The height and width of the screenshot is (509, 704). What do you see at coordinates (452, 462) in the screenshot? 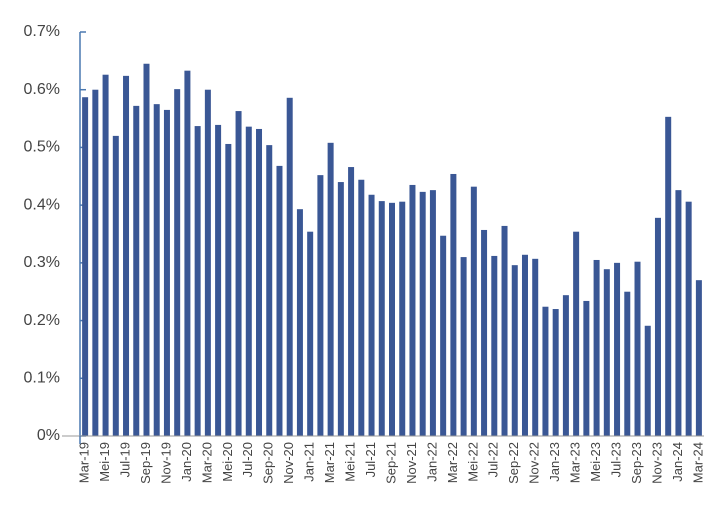
I see `x-tick-label: Mar-22` at bounding box center [452, 462].